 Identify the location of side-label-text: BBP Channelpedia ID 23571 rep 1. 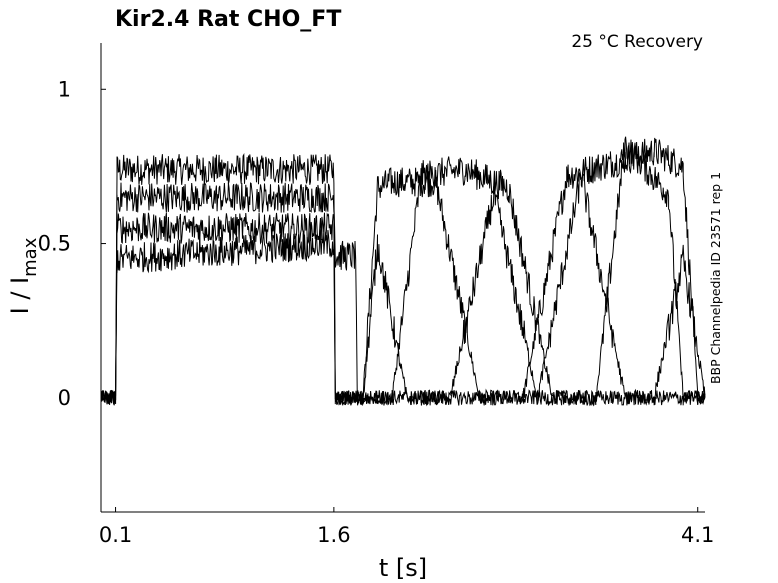
(715, 278).